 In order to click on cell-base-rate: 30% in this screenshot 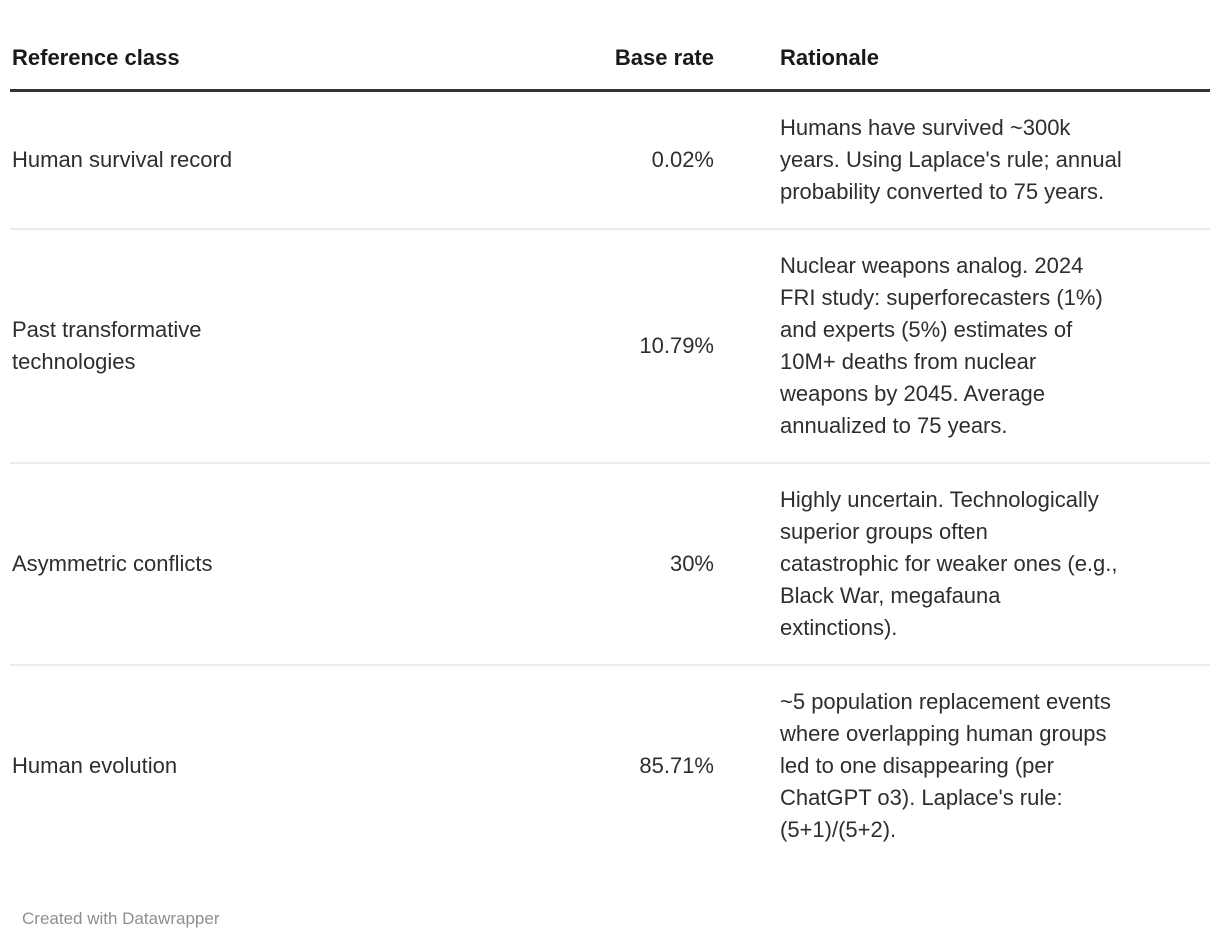, I will do `click(502, 563)`.